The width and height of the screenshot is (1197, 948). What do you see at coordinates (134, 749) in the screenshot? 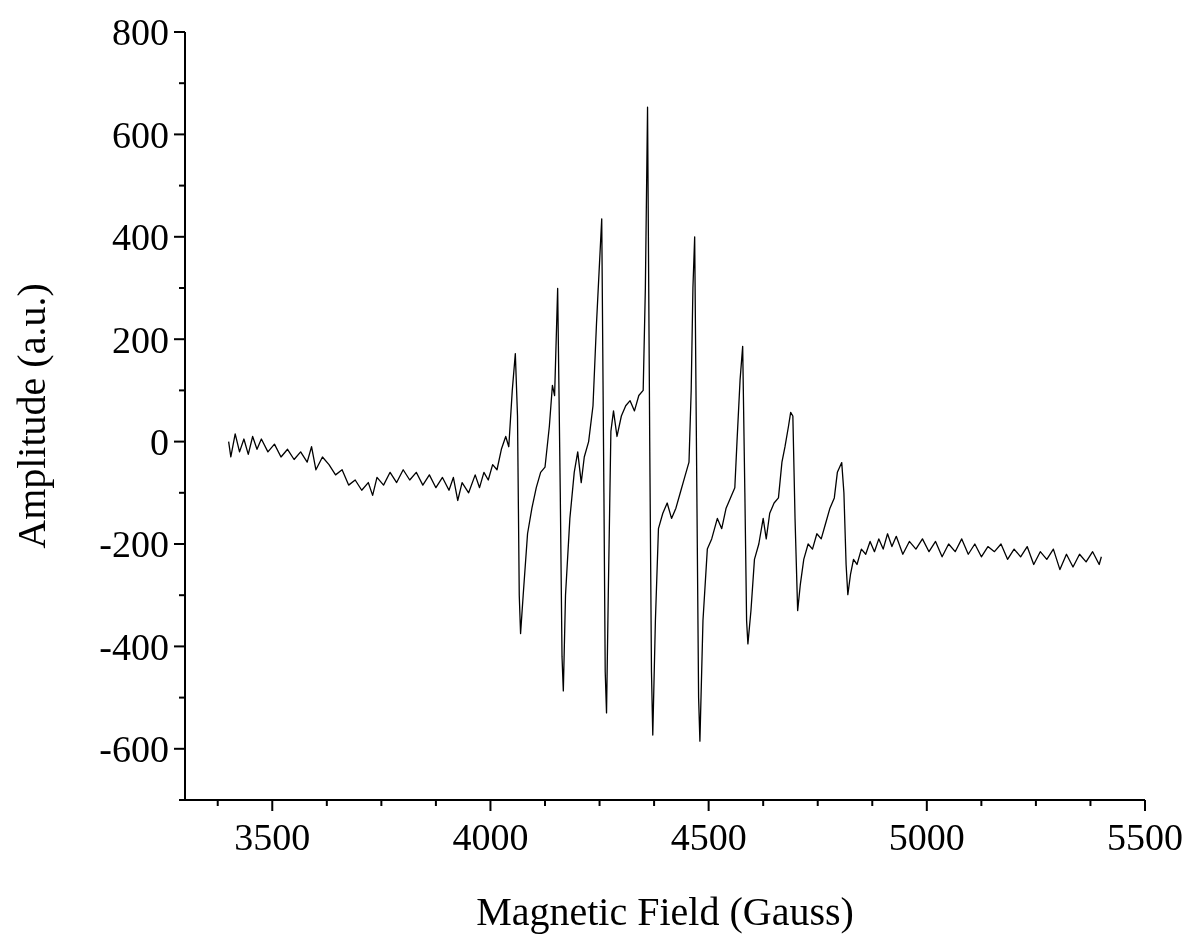
I see `y-tick-label: -600` at bounding box center [134, 749].